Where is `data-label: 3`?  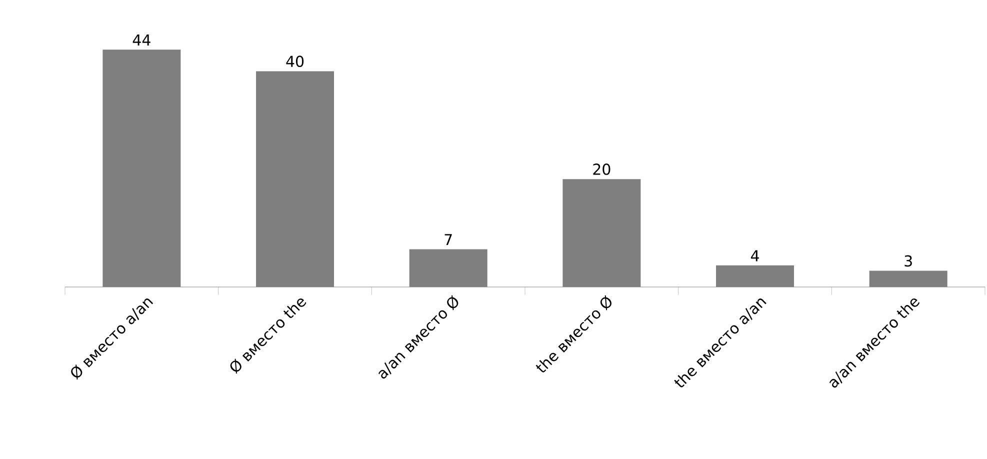 data-label: 3 is located at coordinates (908, 261).